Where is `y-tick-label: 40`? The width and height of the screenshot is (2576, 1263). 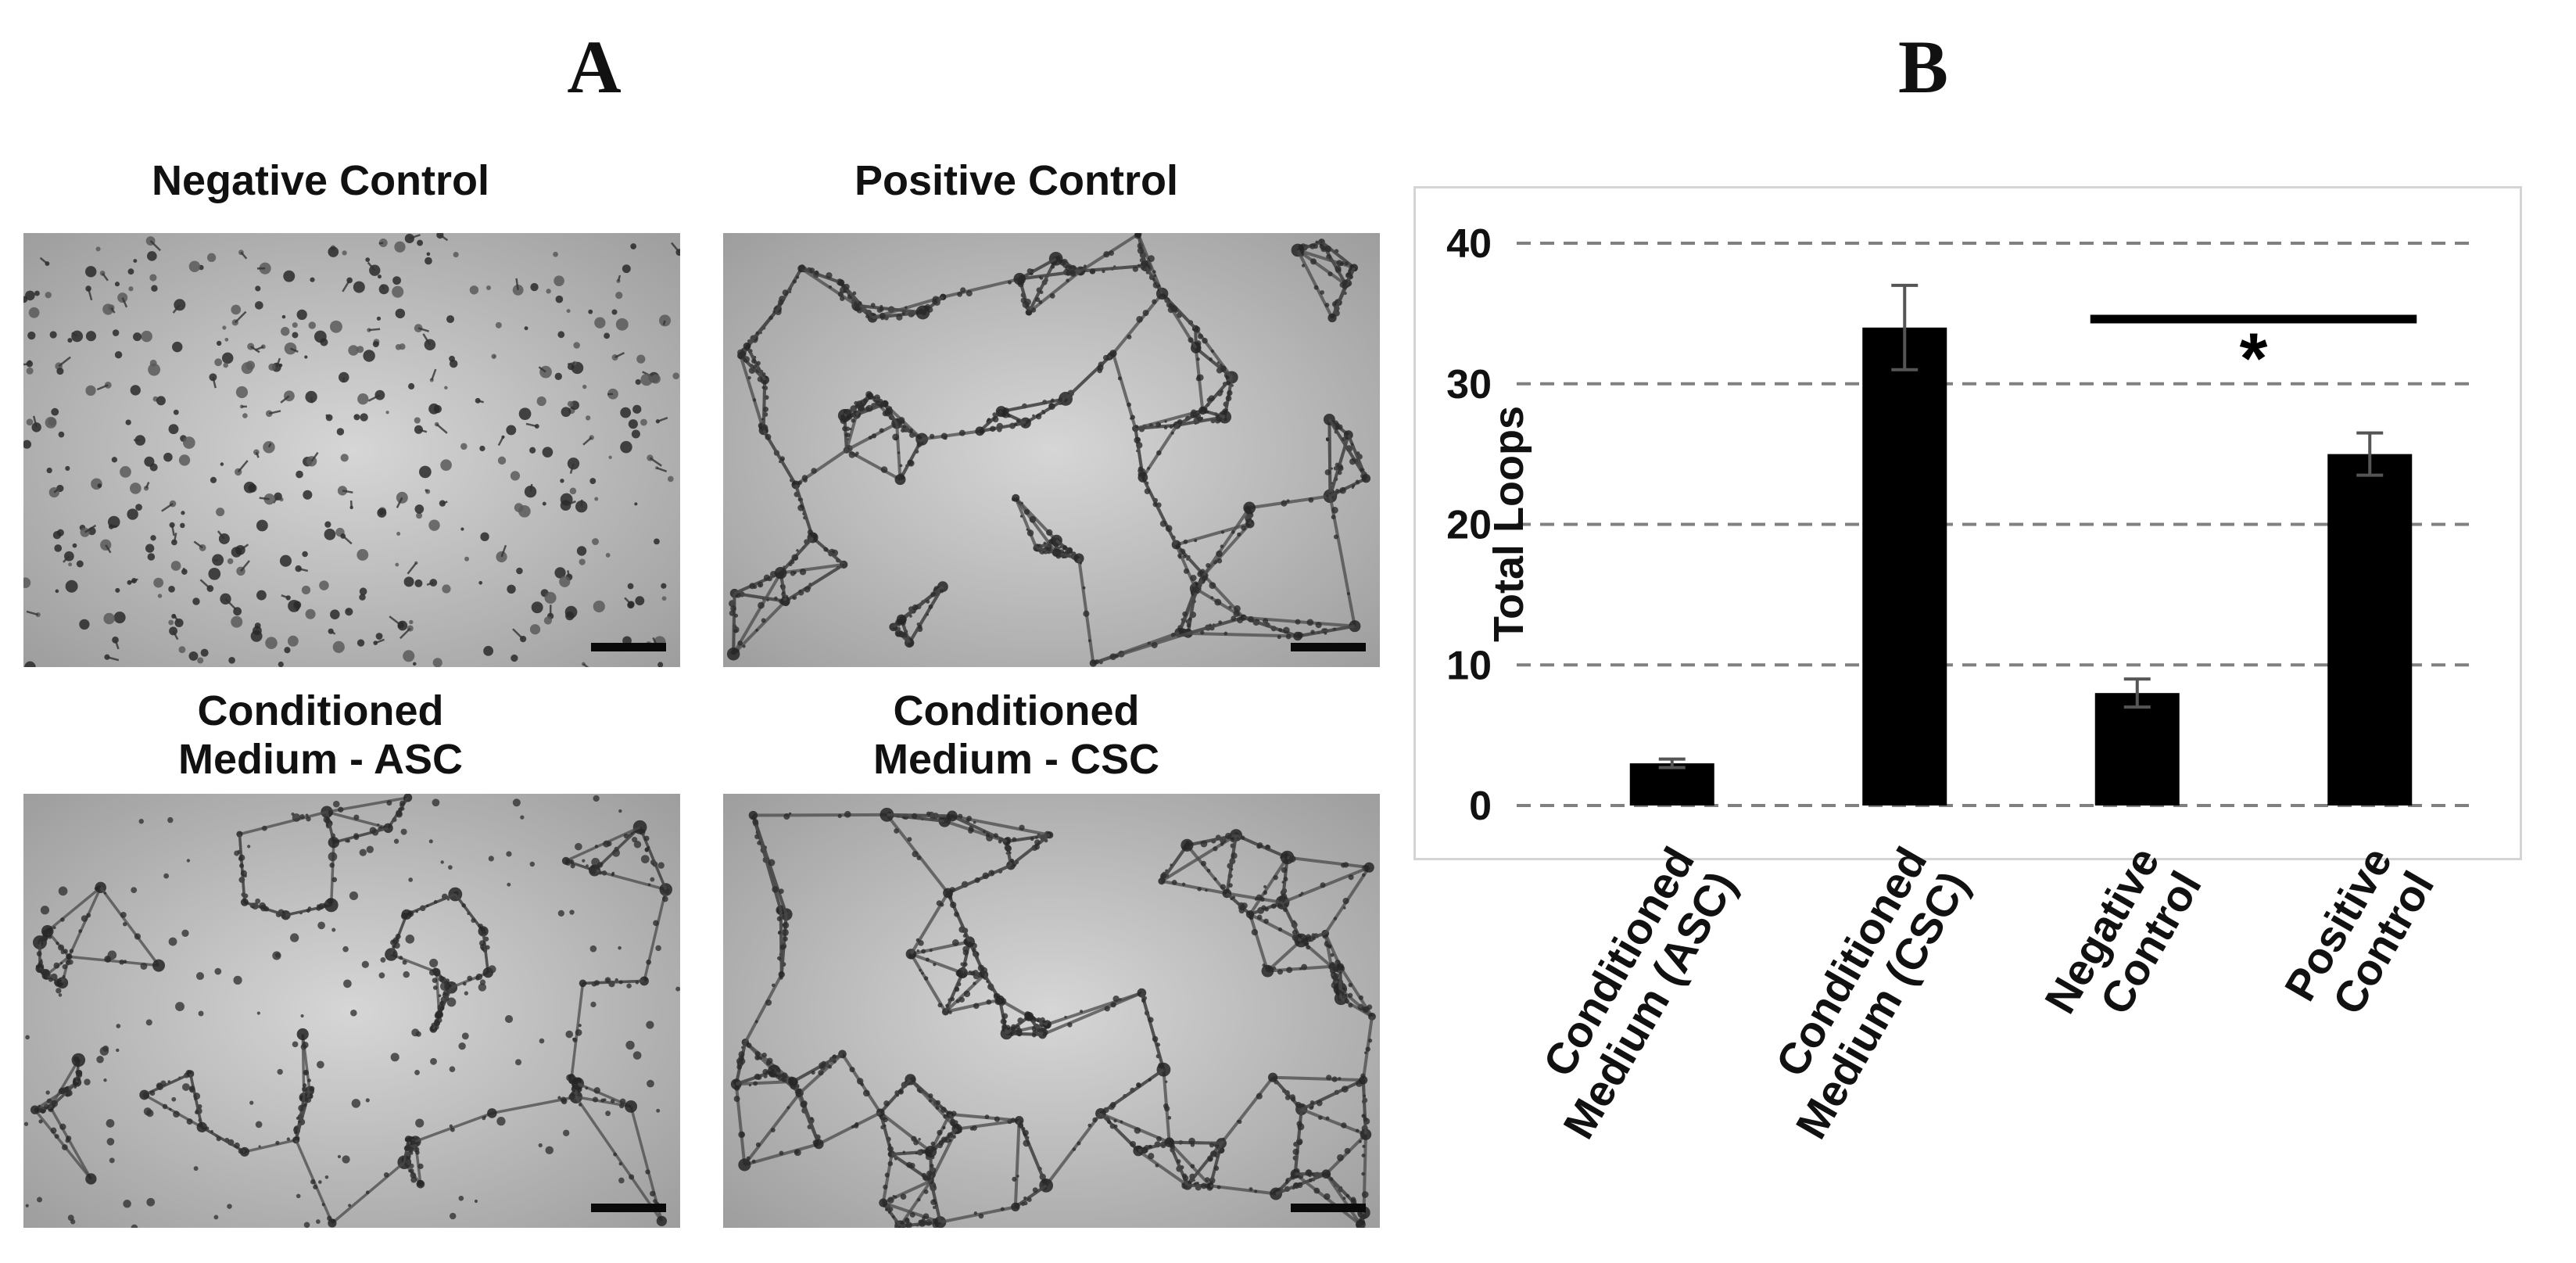
y-tick-label: 40 is located at coordinates (1469, 244).